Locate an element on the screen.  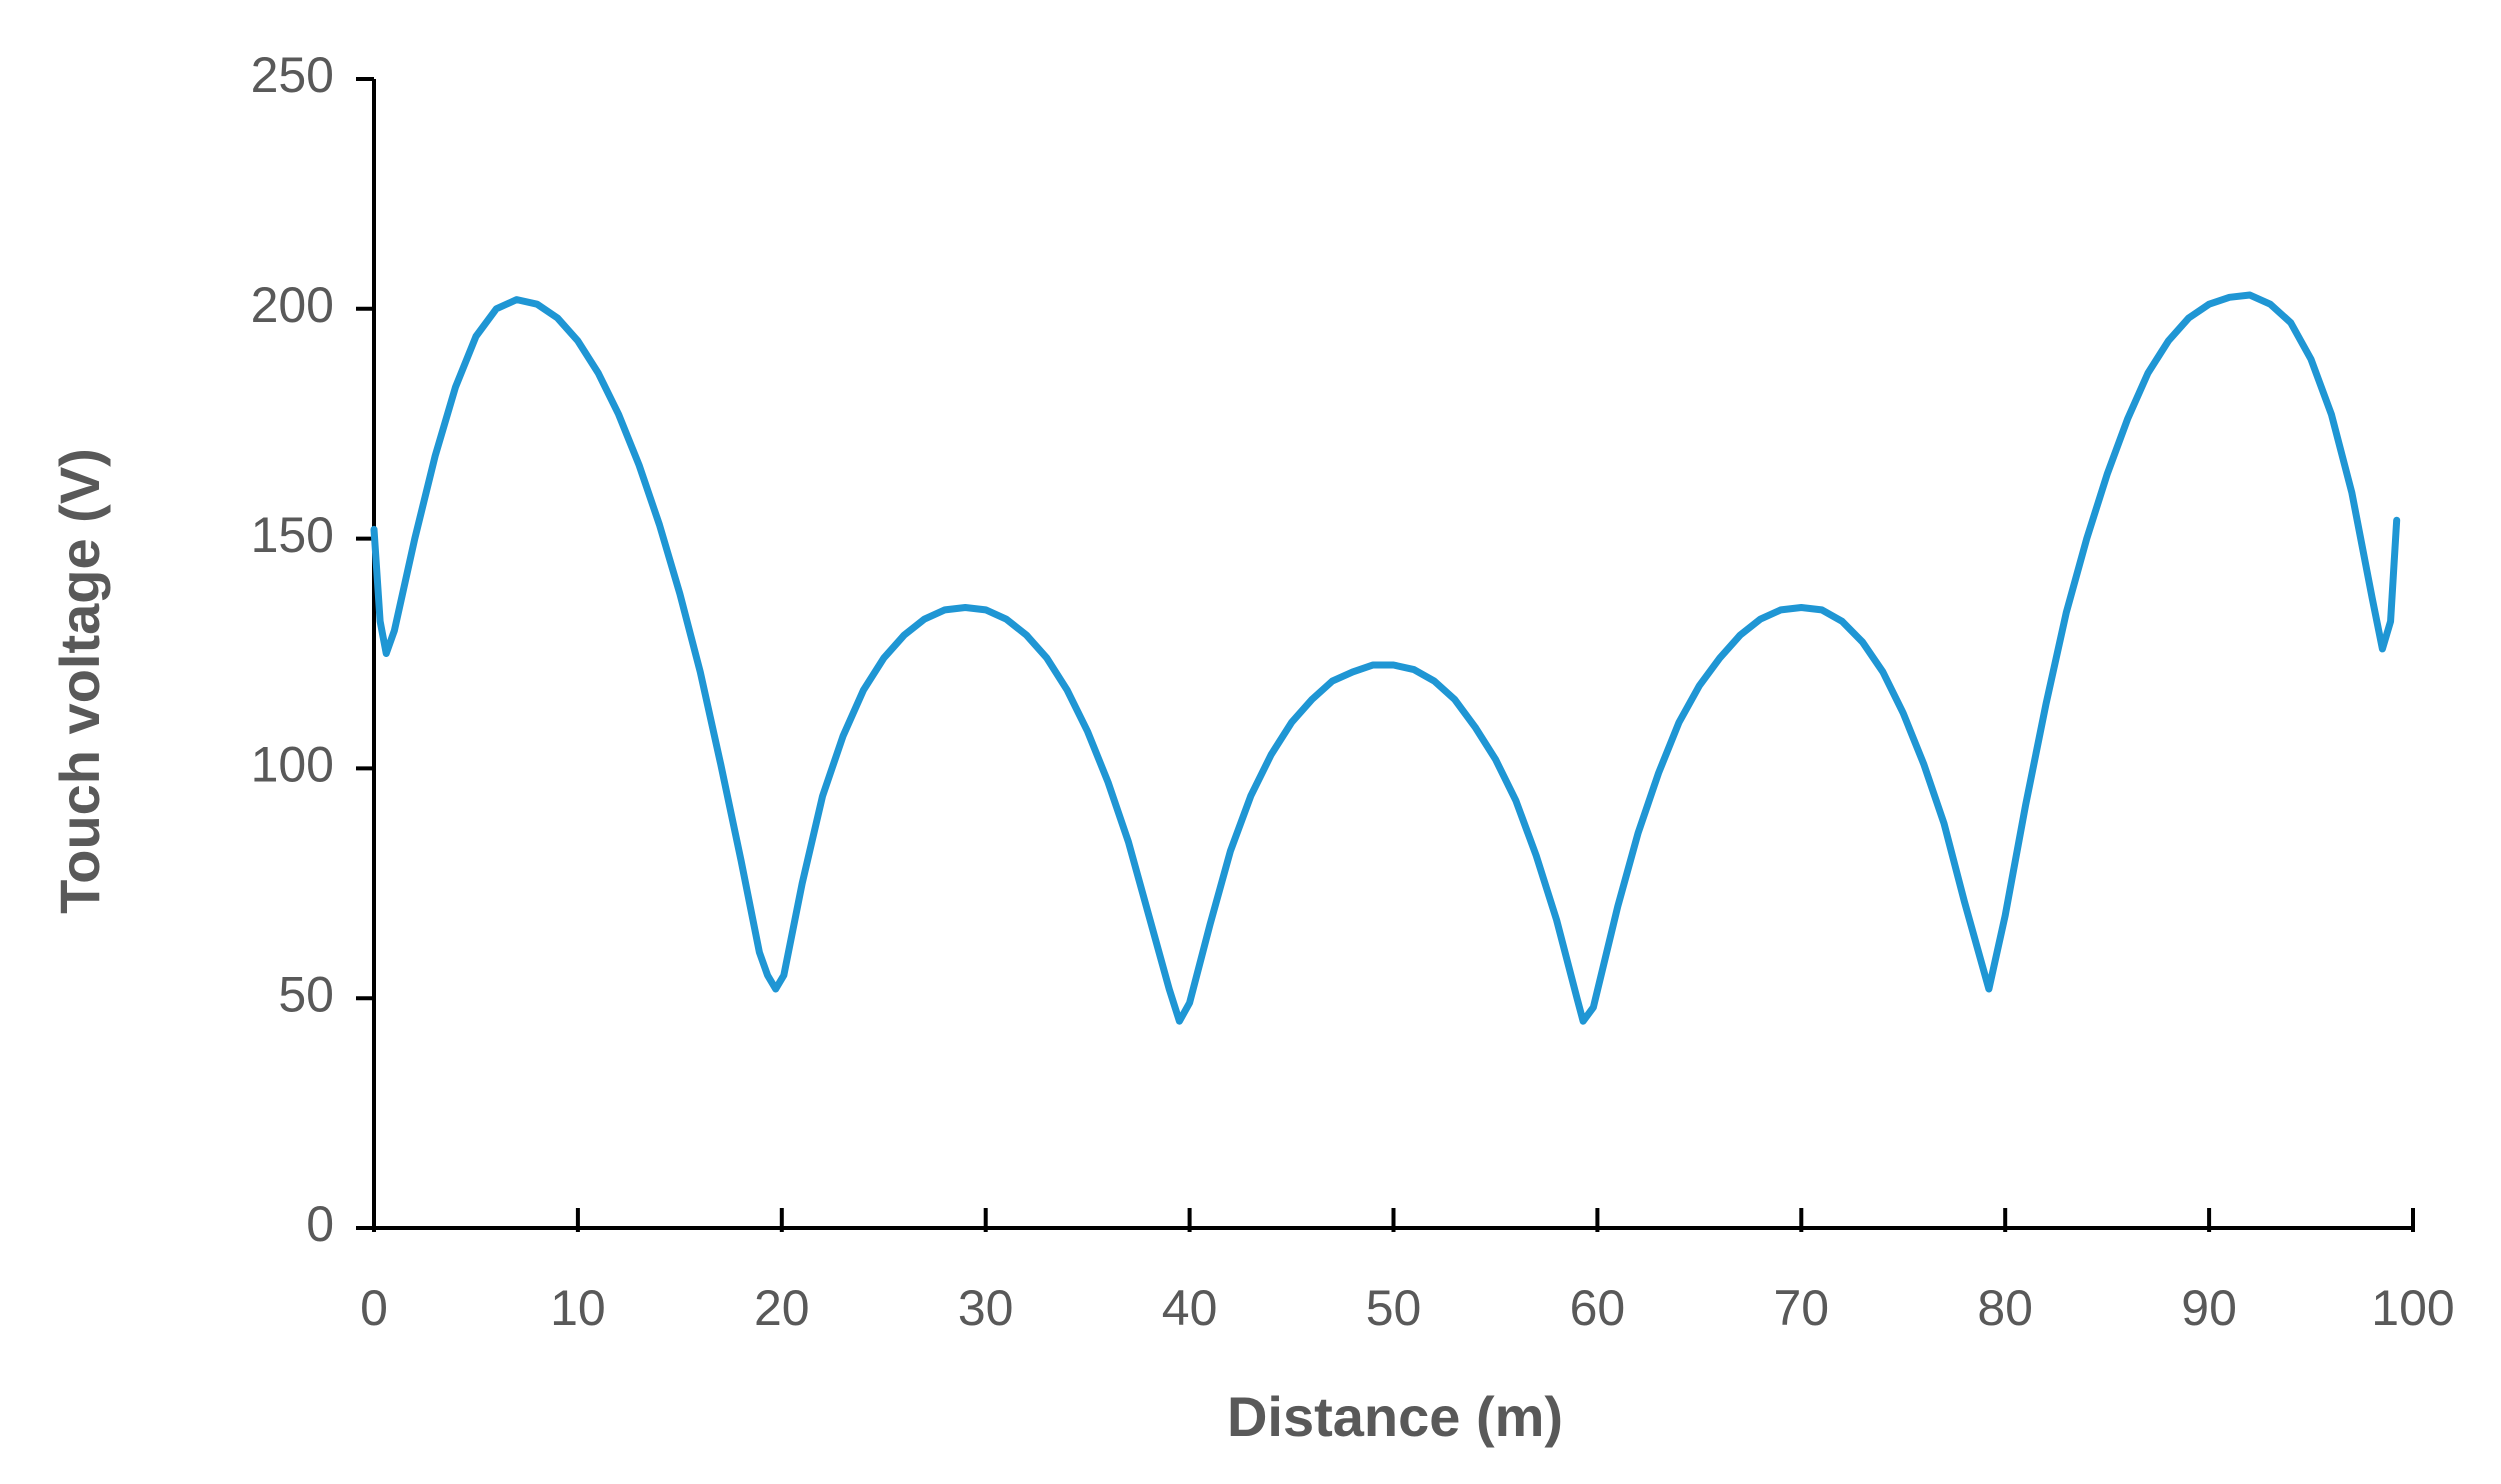
x-tick-label: 70 is located at coordinates (1801, 1308).